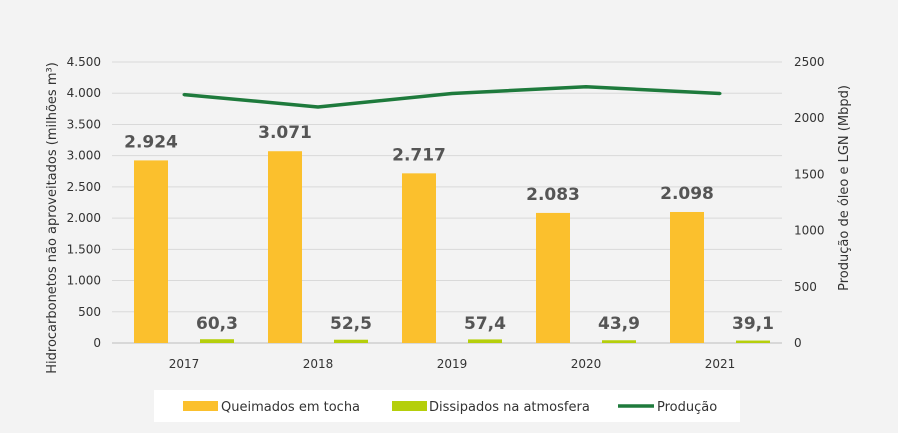 The width and height of the screenshot is (898, 433). What do you see at coordinates (318, 364) in the screenshot?
I see `x-tick-label: 2018` at bounding box center [318, 364].